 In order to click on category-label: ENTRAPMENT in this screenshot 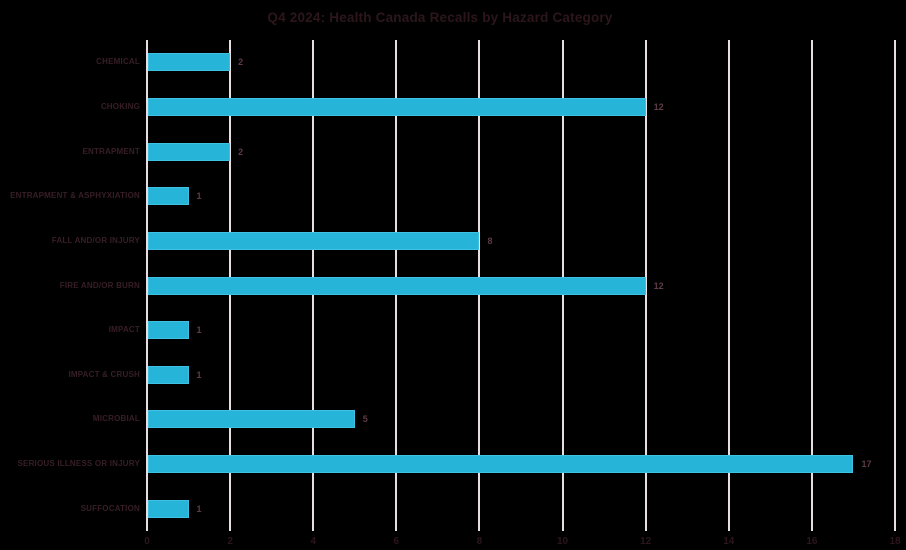, I will do `click(111, 151)`.